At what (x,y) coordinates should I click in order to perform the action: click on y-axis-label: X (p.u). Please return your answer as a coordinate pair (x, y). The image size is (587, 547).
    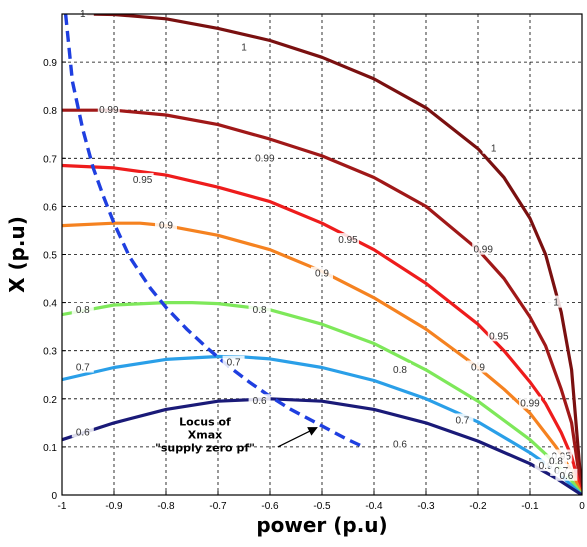
    Looking at the image, I should click on (17, 254).